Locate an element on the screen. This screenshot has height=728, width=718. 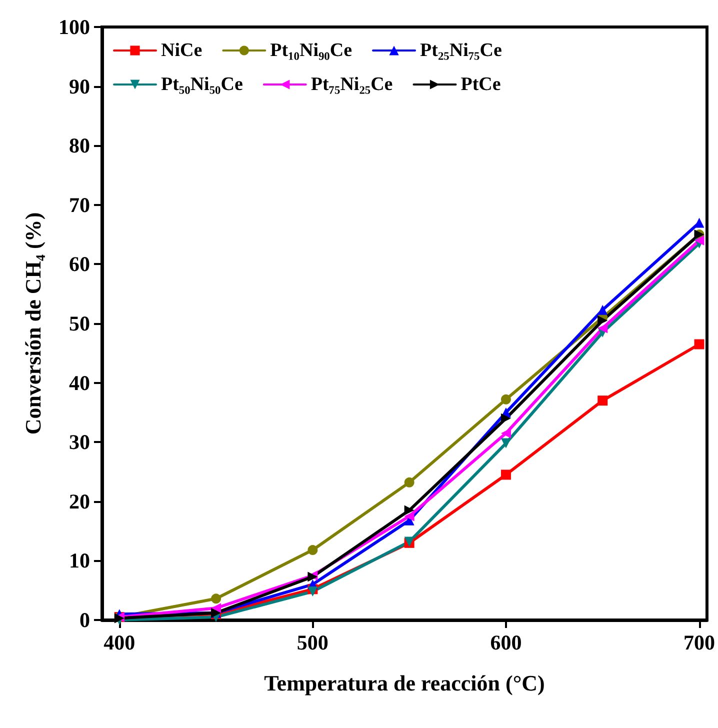
legend-label: Pt₇₅Ni₂₅Ce is located at coordinates (351, 84).